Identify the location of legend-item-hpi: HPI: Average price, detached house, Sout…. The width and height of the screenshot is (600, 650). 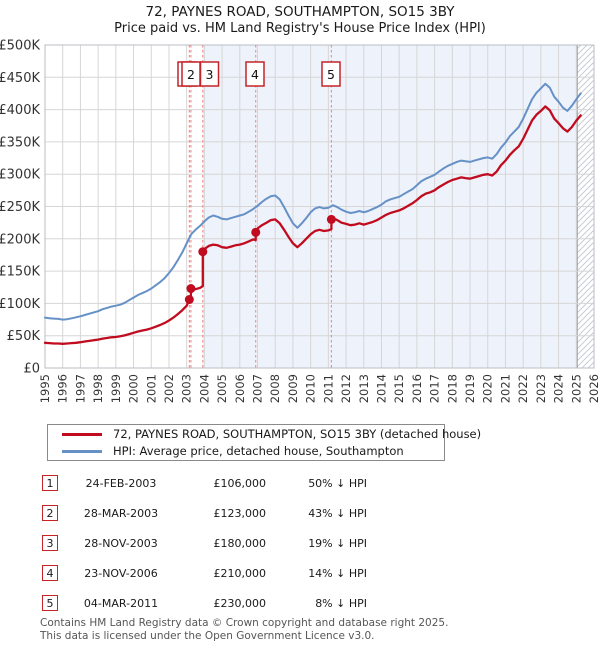
(246, 451).